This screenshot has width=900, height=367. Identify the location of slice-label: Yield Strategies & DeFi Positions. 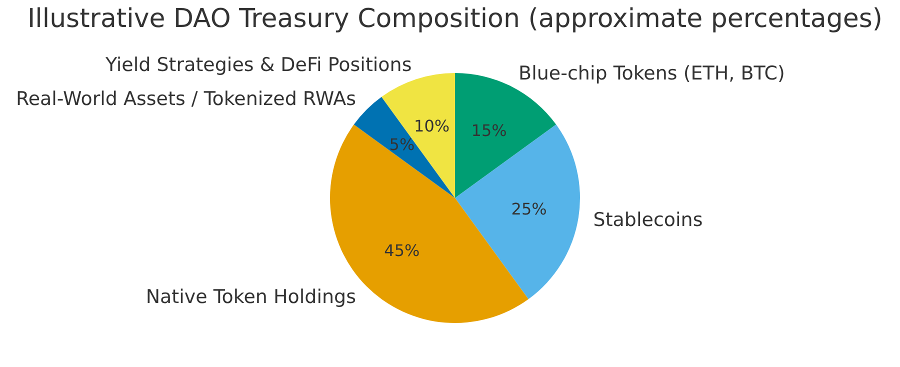
(258, 65).